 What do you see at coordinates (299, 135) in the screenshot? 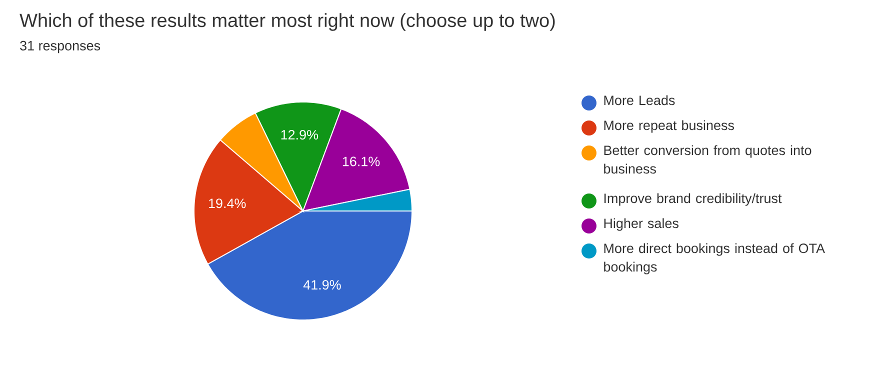
I see `data-label: 12.9%` at bounding box center [299, 135].